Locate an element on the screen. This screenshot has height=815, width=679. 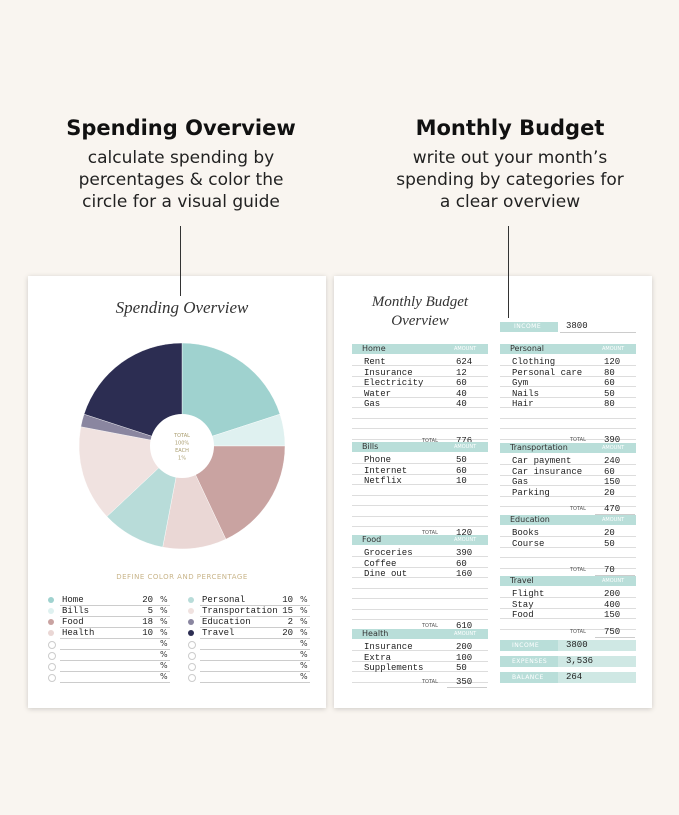
row-value: 40 is located at coordinates (461, 404).